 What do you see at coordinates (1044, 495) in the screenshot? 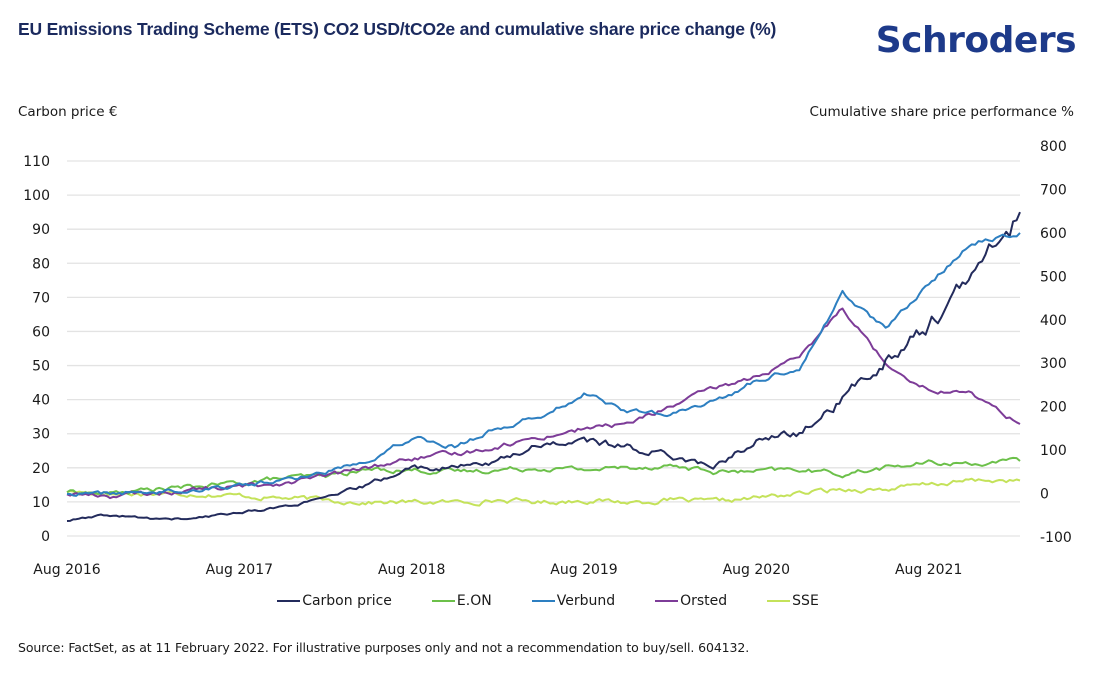
I see `right-tick-label: 0` at bounding box center [1044, 495].